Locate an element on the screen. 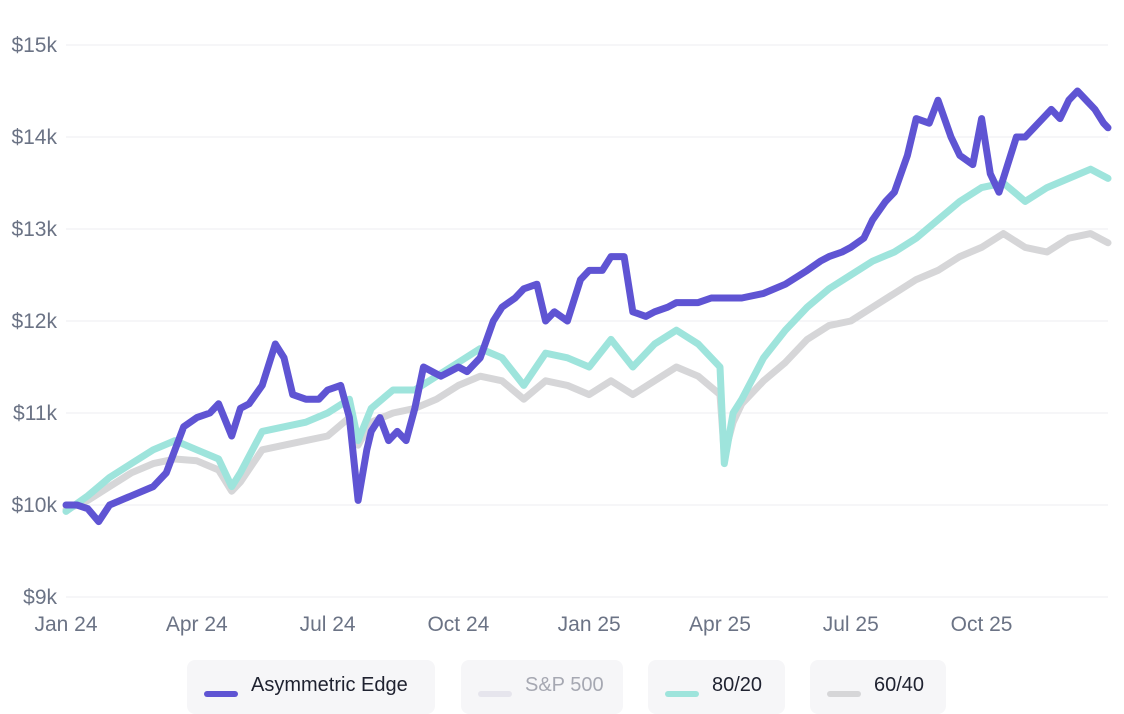 The image size is (1124, 714). y-tick-label: $15k is located at coordinates (34, 45).